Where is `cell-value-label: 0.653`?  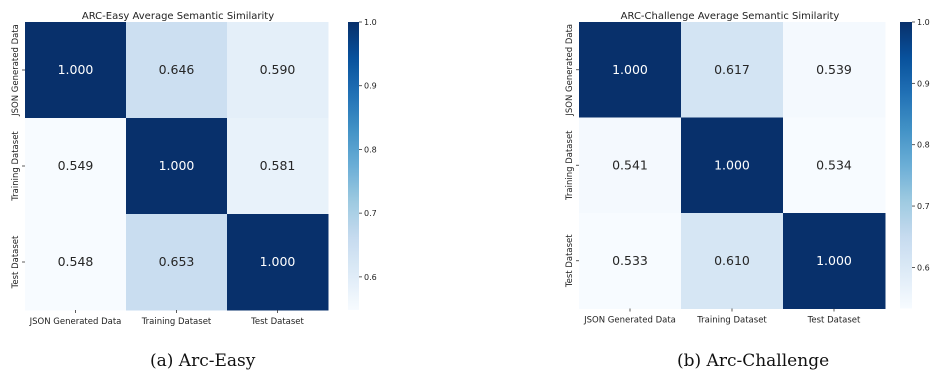 cell-value-label: 0.653 is located at coordinates (177, 261).